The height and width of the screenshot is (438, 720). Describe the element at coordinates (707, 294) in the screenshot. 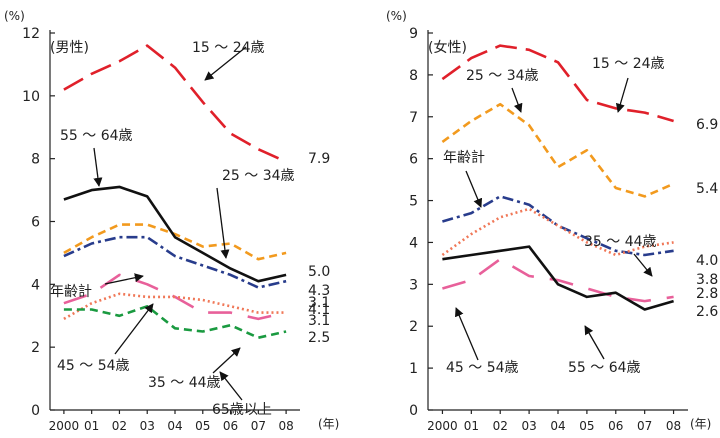

I see `end-value-label: 2.8` at that location.